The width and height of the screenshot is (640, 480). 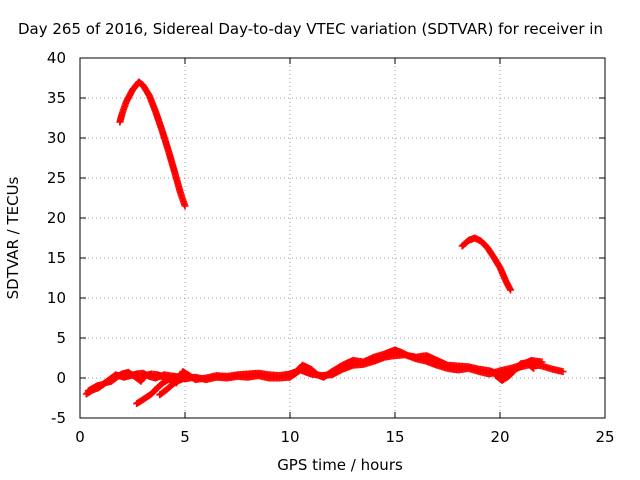 I want to click on y-tick-label: -5, so click(x=58, y=418).